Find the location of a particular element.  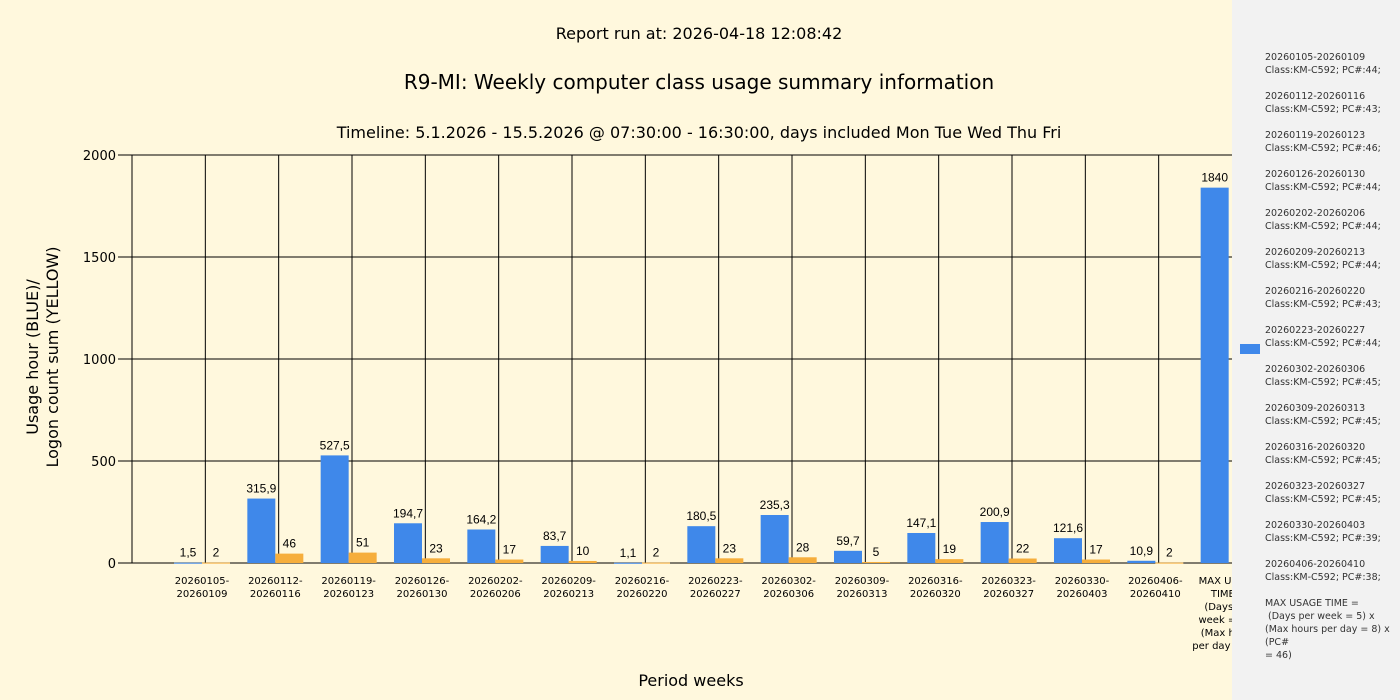

legend-entry: 20260216-20260220 Class:KM-C592; PC#:43; is located at coordinates (1323, 298).